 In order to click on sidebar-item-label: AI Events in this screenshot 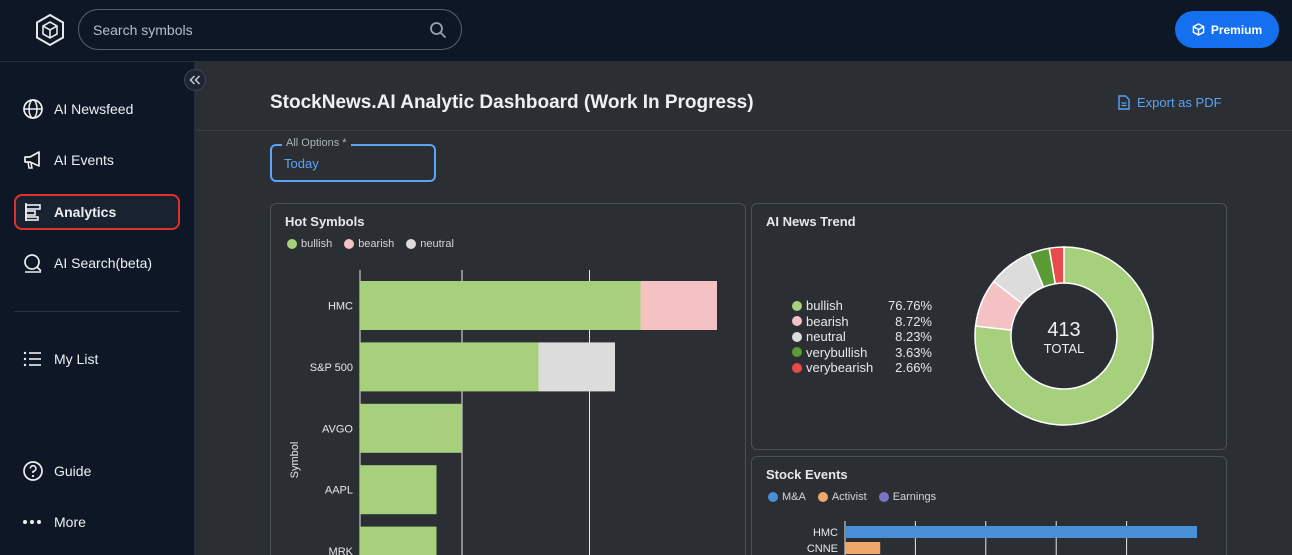, I will do `click(84, 160)`.